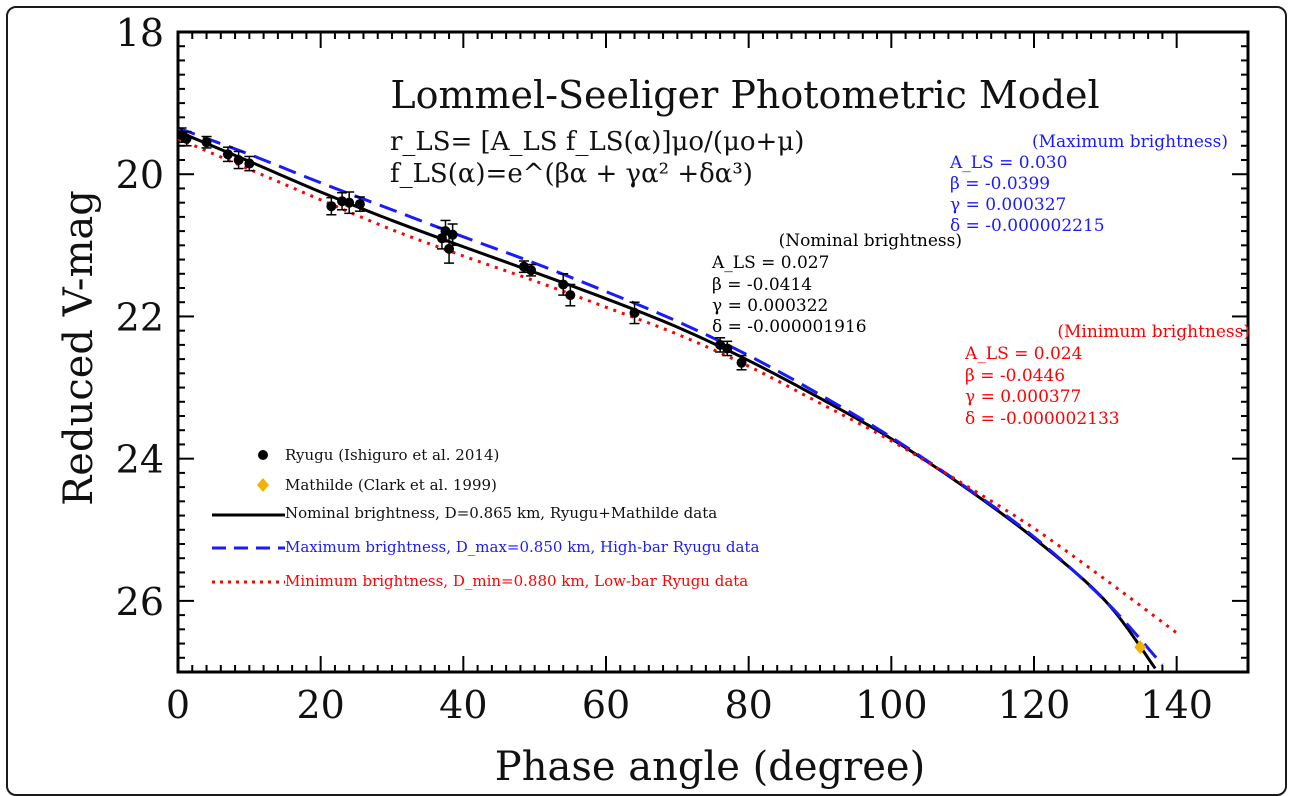  What do you see at coordinates (140, 317) in the screenshot?
I see `y-tick-label: 22` at bounding box center [140, 317].